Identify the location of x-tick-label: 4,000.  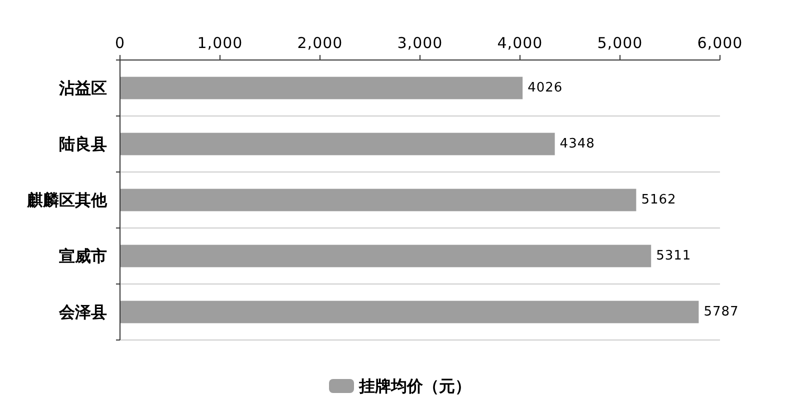
(520, 43).